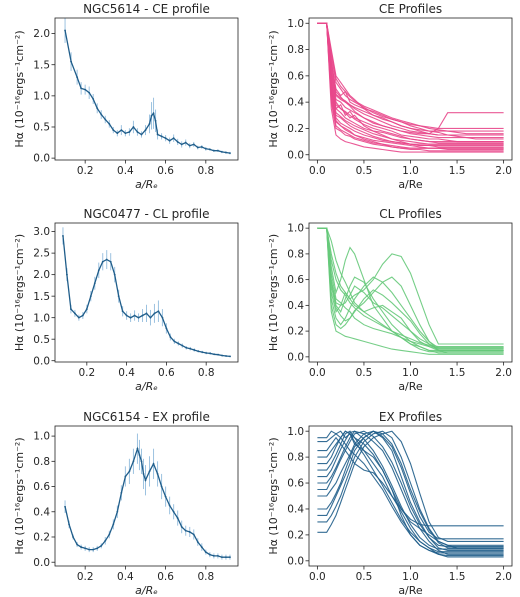 The height and width of the screenshot is (597, 520). Describe the element at coordinates (41, 297) in the screenshot. I see `y-tick-label: 1.5` at that location.